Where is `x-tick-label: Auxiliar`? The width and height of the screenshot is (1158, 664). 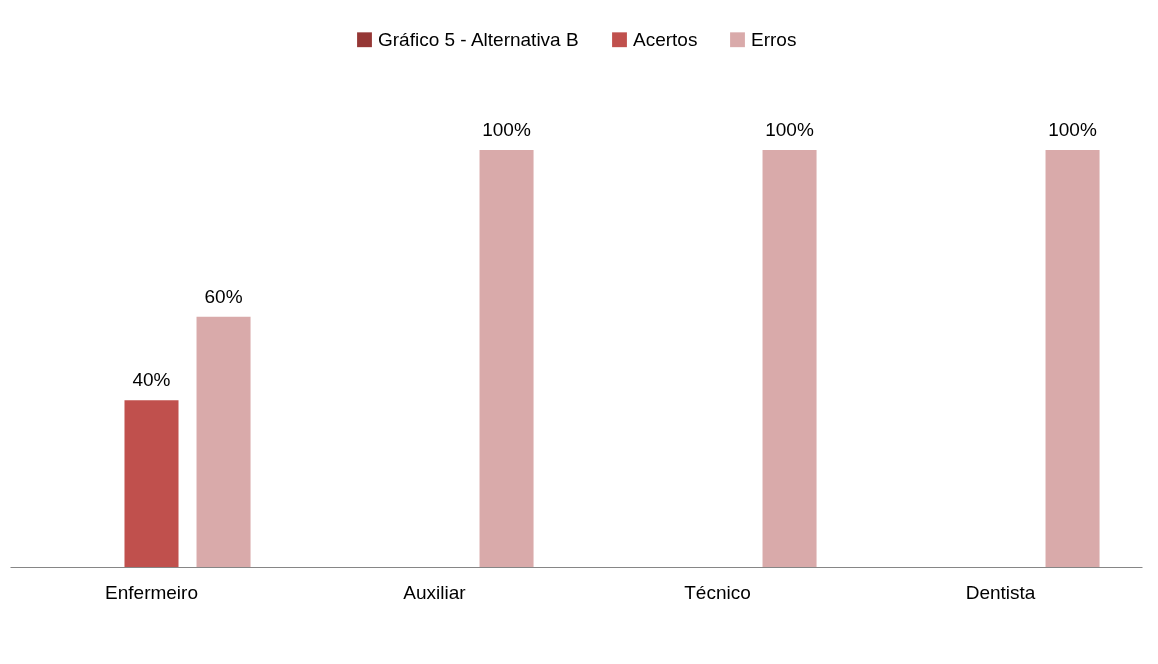
x-tick-label: Auxiliar is located at coordinates (435, 592).